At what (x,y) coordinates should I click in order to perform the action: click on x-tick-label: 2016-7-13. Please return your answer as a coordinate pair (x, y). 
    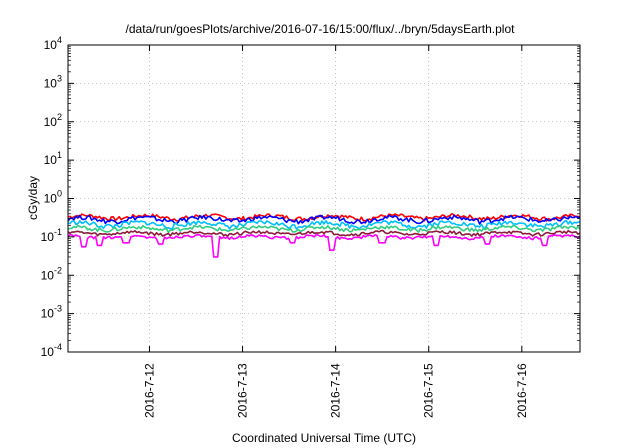
    Looking at the image, I should click on (243, 390).